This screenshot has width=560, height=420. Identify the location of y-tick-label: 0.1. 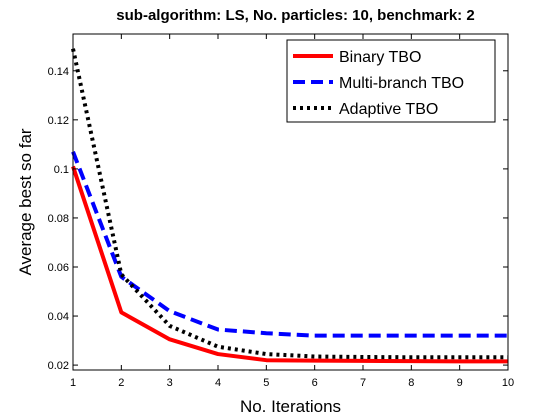
(61, 170).